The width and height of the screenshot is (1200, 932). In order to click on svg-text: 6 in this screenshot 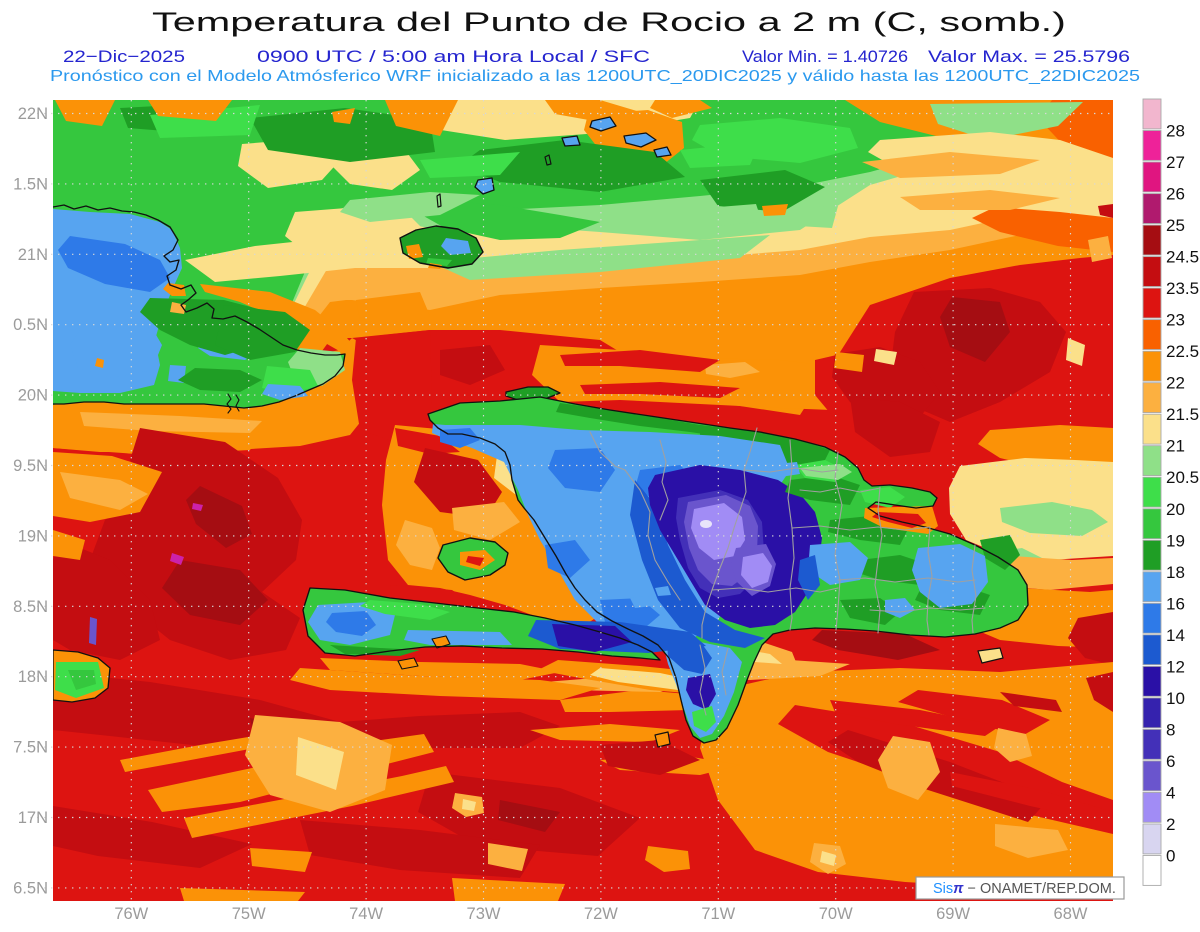, I will do `click(1170, 761)`.